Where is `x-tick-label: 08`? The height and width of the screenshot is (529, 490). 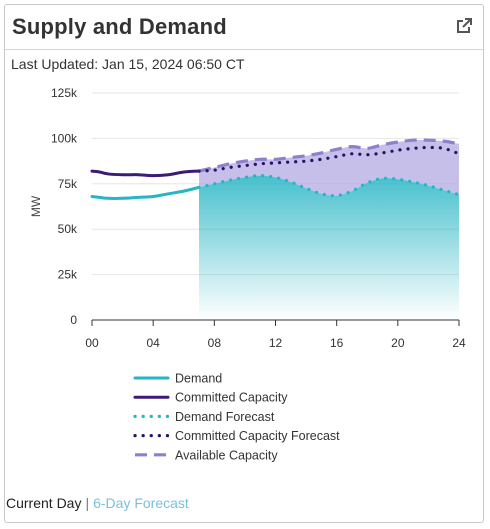 x-tick-label: 08 is located at coordinates (215, 343).